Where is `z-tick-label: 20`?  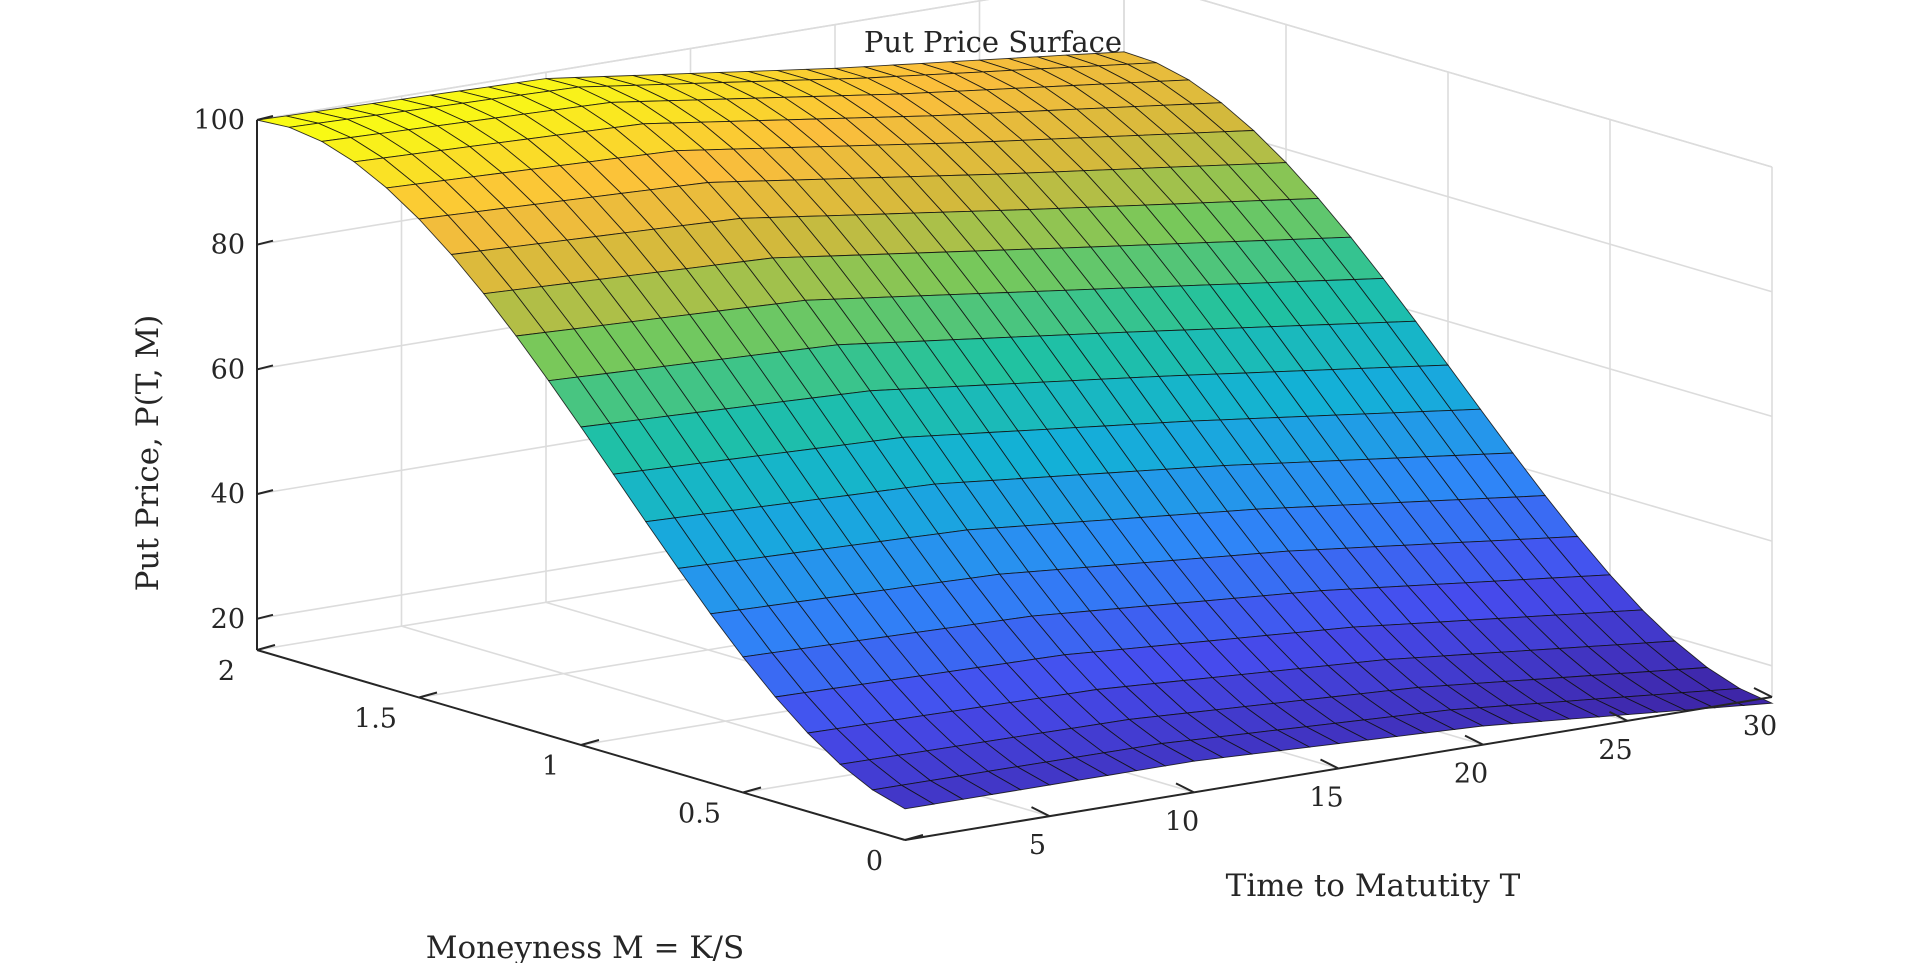
z-tick-label: 20 is located at coordinates (228, 619).